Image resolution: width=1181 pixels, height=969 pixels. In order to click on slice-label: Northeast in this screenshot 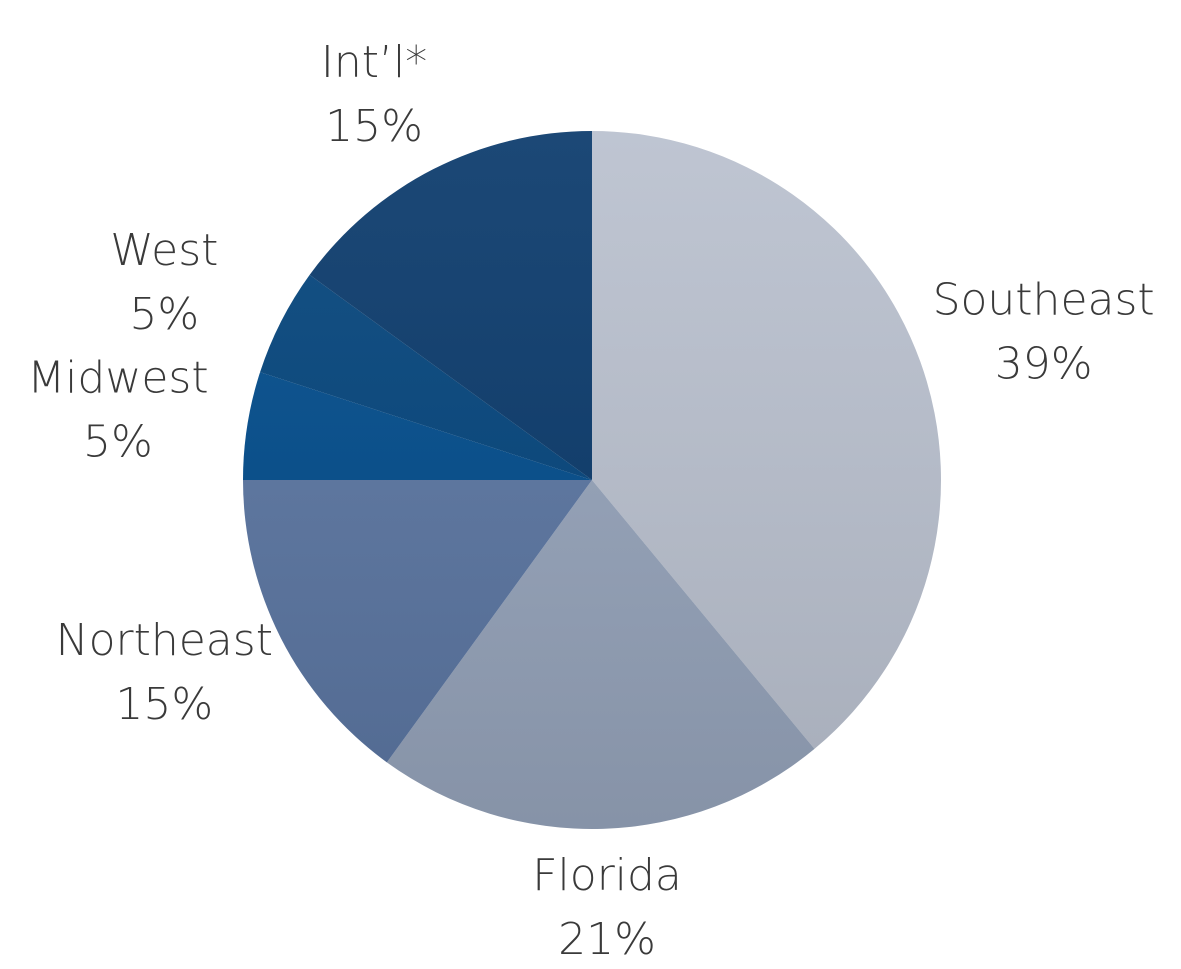, I will do `click(164, 640)`.